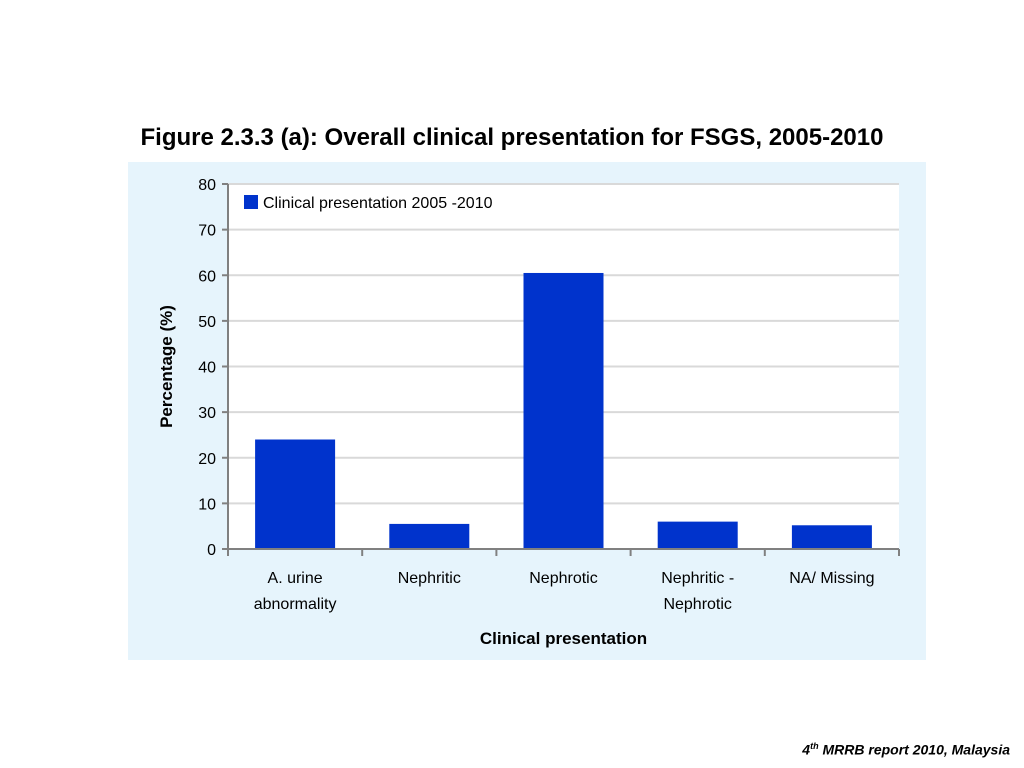 This screenshot has height=768, width=1024. I want to click on x-axis-title: Clinical presentation, so click(563, 638).